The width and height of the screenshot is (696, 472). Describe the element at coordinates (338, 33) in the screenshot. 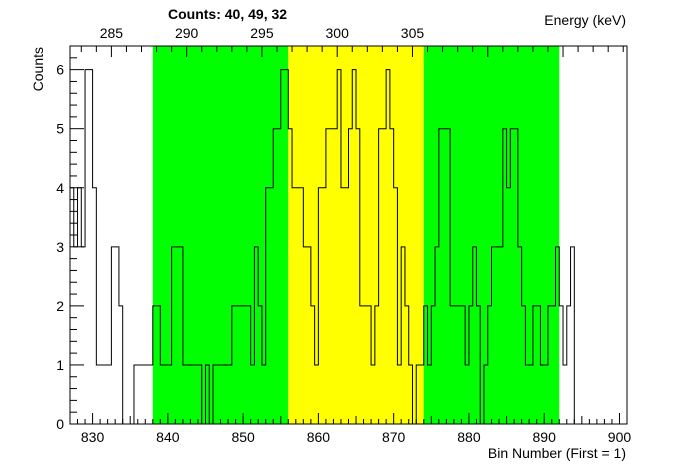

I see `top-tick-label: 300` at that location.